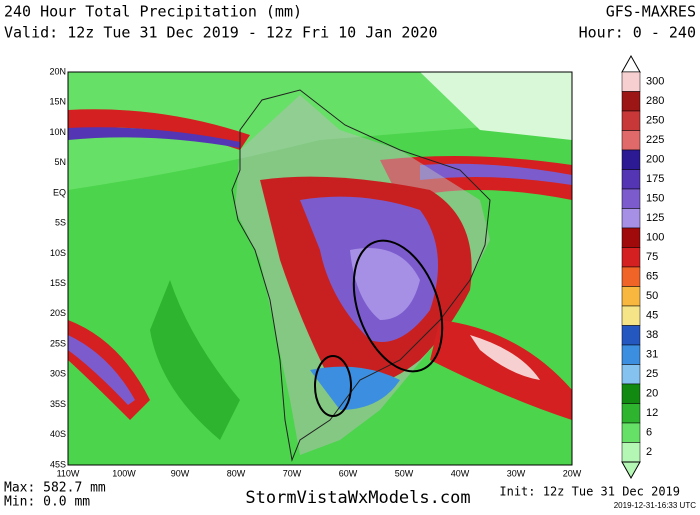  What do you see at coordinates (47, 502) in the screenshot?
I see `min-value: Min: 0.0 mm` at bounding box center [47, 502].